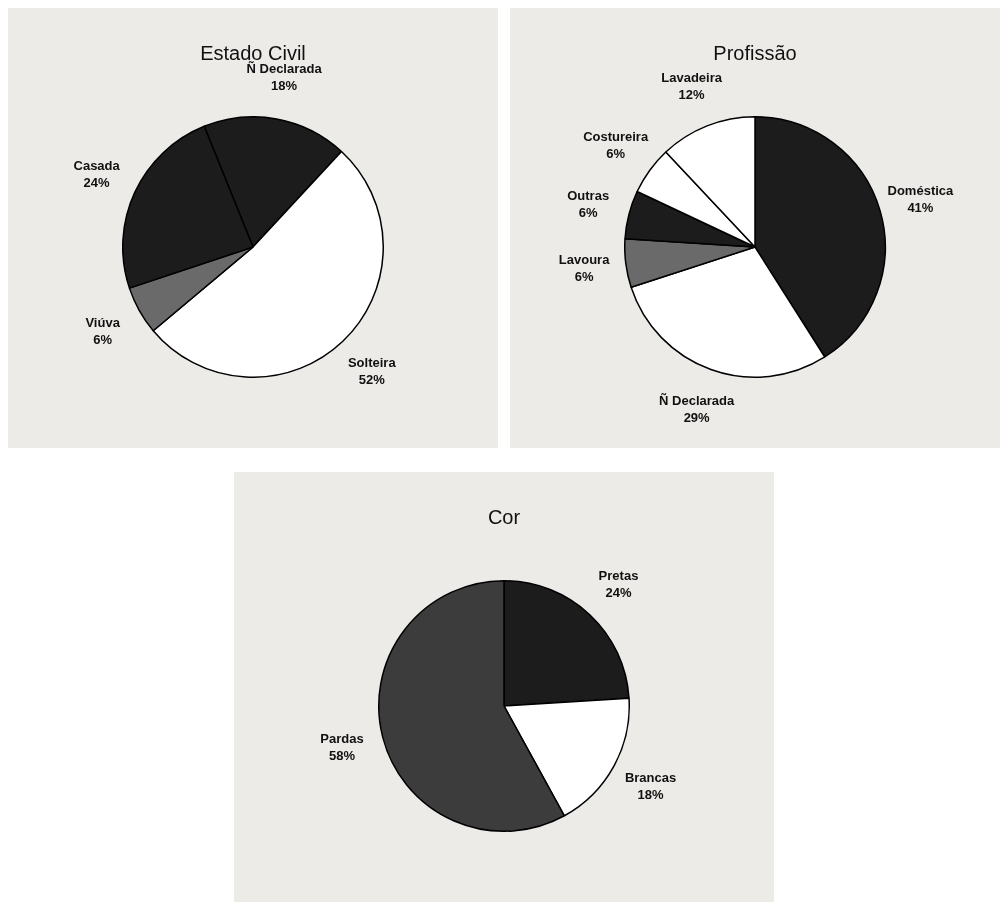 Image resolution: width=1008 pixels, height=922 pixels. I want to click on data-label: 12%, so click(692, 95).